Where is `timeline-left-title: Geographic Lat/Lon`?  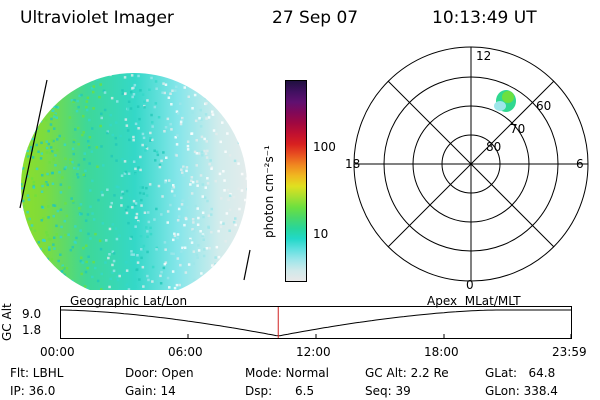 timeline-left-title: Geographic Lat/Lon is located at coordinates (129, 301).